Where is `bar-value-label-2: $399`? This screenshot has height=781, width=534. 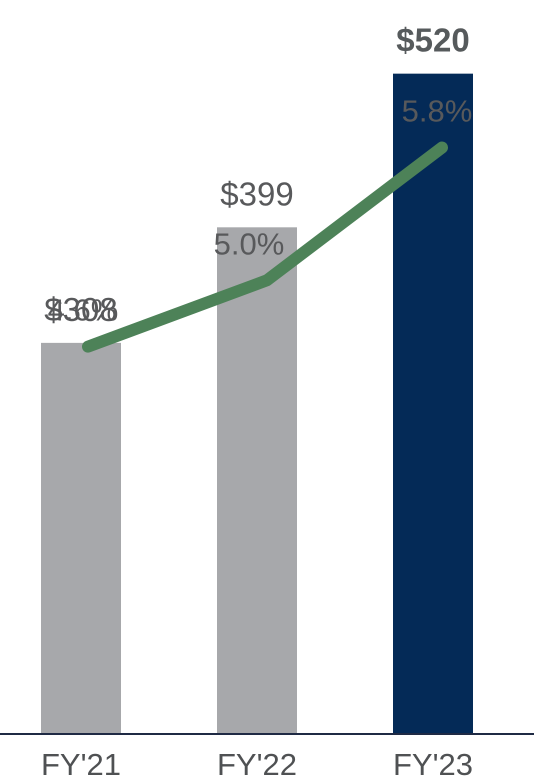 bar-value-label-2: $399 is located at coordinates (256, 193).